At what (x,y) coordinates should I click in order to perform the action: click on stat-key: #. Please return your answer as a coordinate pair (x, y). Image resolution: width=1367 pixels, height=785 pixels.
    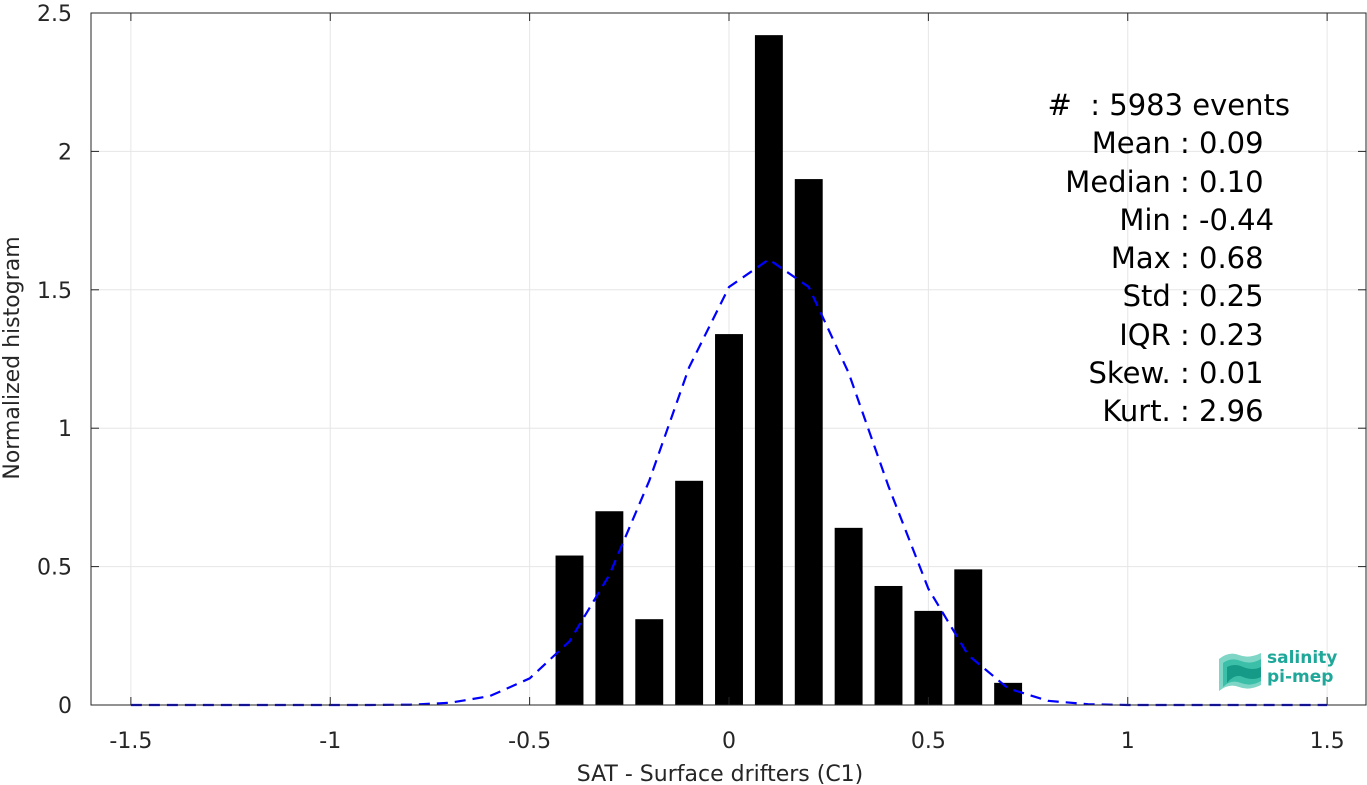
    Looking at the image, I should click on (1069, 105).